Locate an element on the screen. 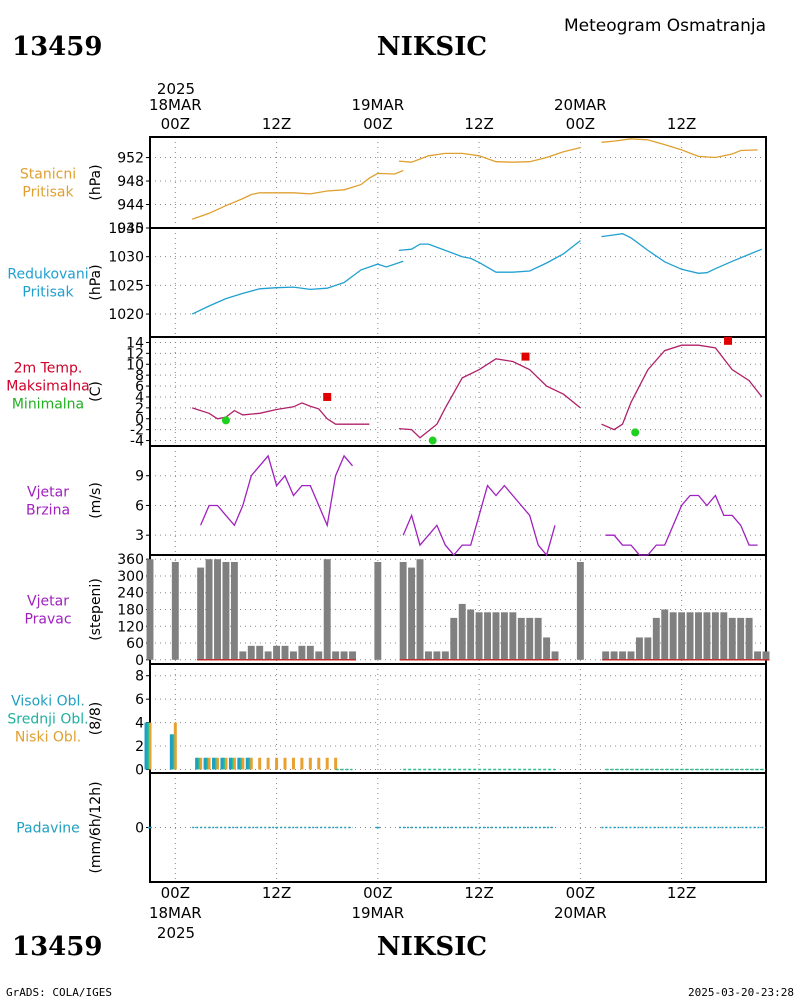 This screenshot has height=1000, width=800. y-tick-label: -2 is located at coordinates (137, 431).